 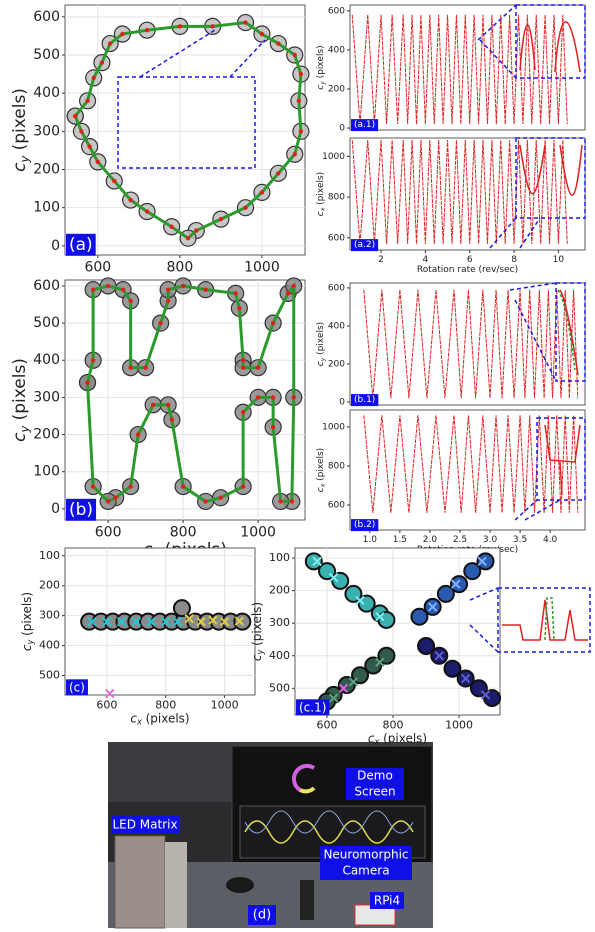 What do you see at coordinates (279, 687) in the screenshot?
I see `y-tick-label: 500` at bounding box center [279, 687].